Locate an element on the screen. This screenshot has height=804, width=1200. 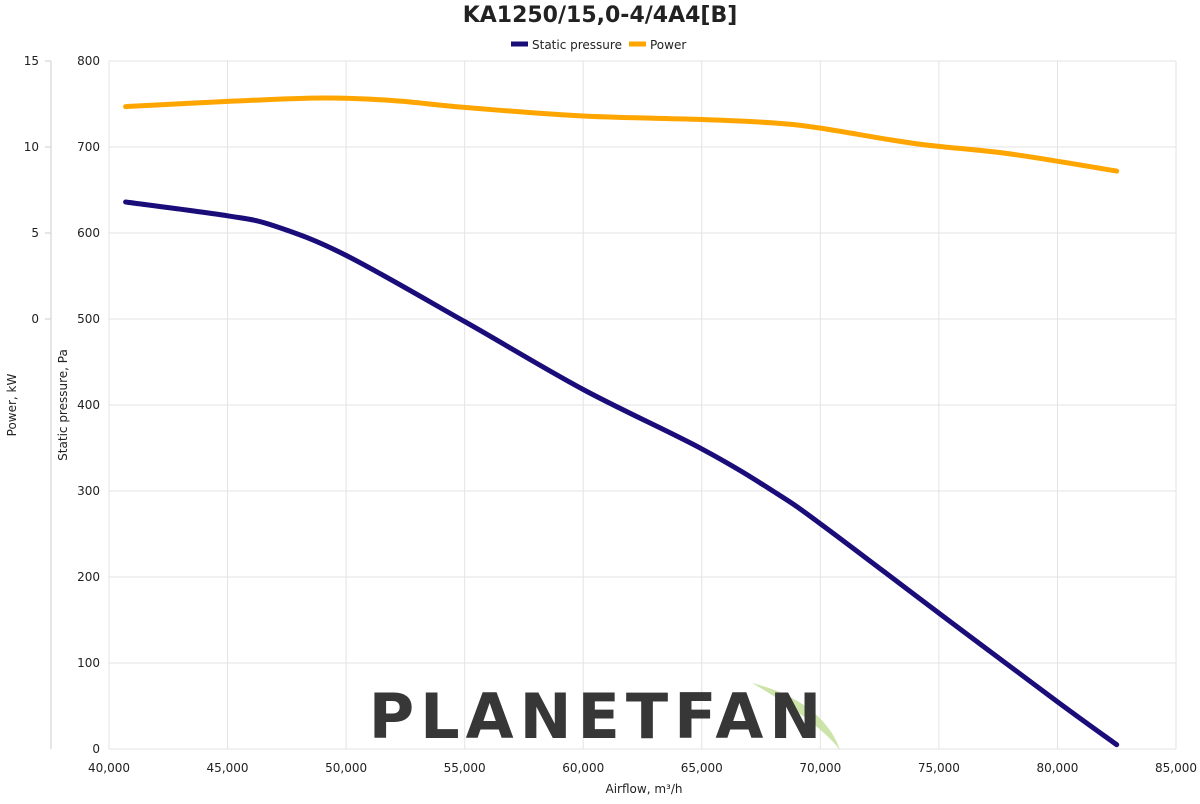
y-axis-label: Static pressure, Pa is located at coordinates (63, 405).